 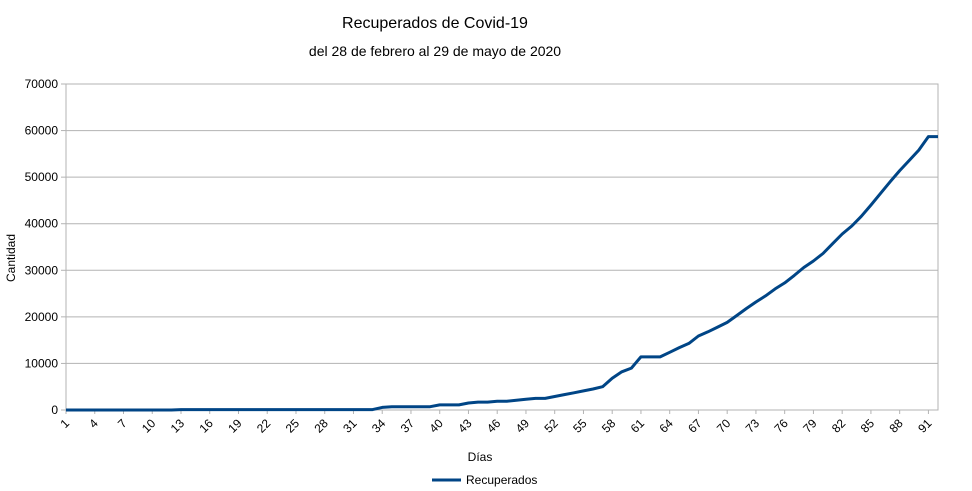 What do you see at coordinates (480, 457) in the screenshot?
I see `x-axis-label: Días` at bounding box center [480, 457].